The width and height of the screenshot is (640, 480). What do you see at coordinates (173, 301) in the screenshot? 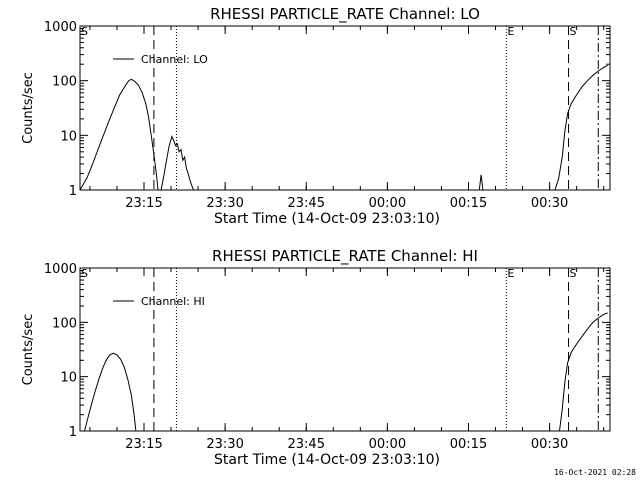
I see `legend-label: Channel: HI` at bounding box center [173, 301].